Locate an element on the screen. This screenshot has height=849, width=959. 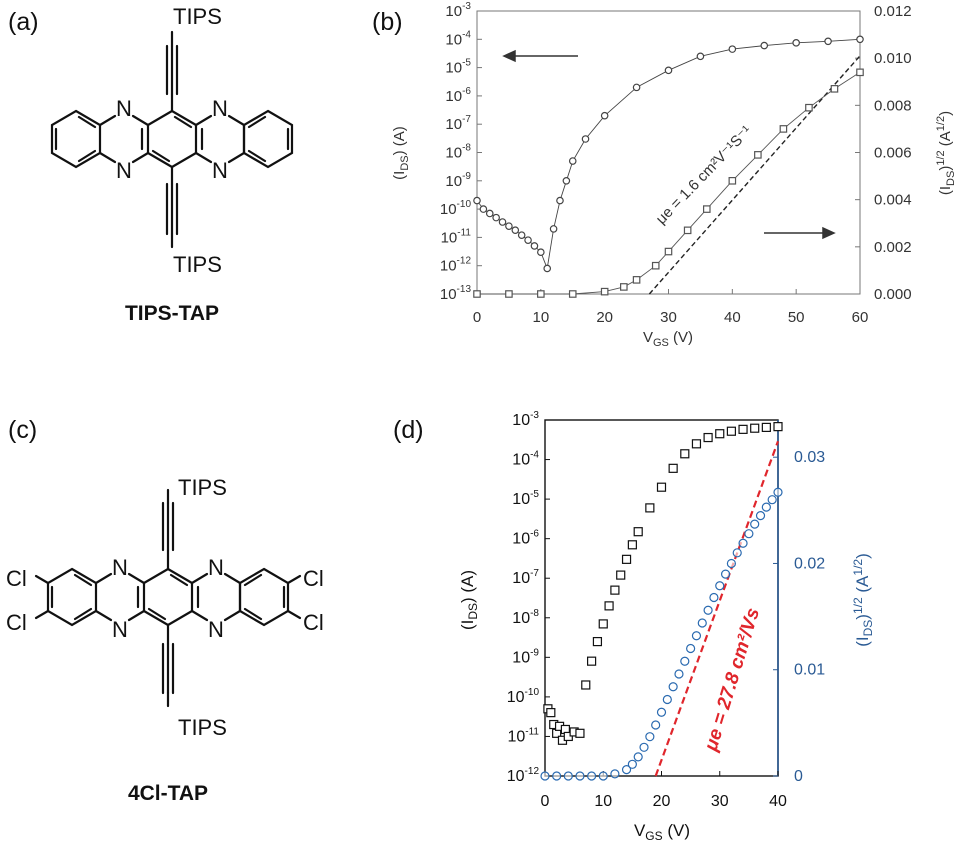
tick-label: 10⁻³ is located at coordinates (458, 10).